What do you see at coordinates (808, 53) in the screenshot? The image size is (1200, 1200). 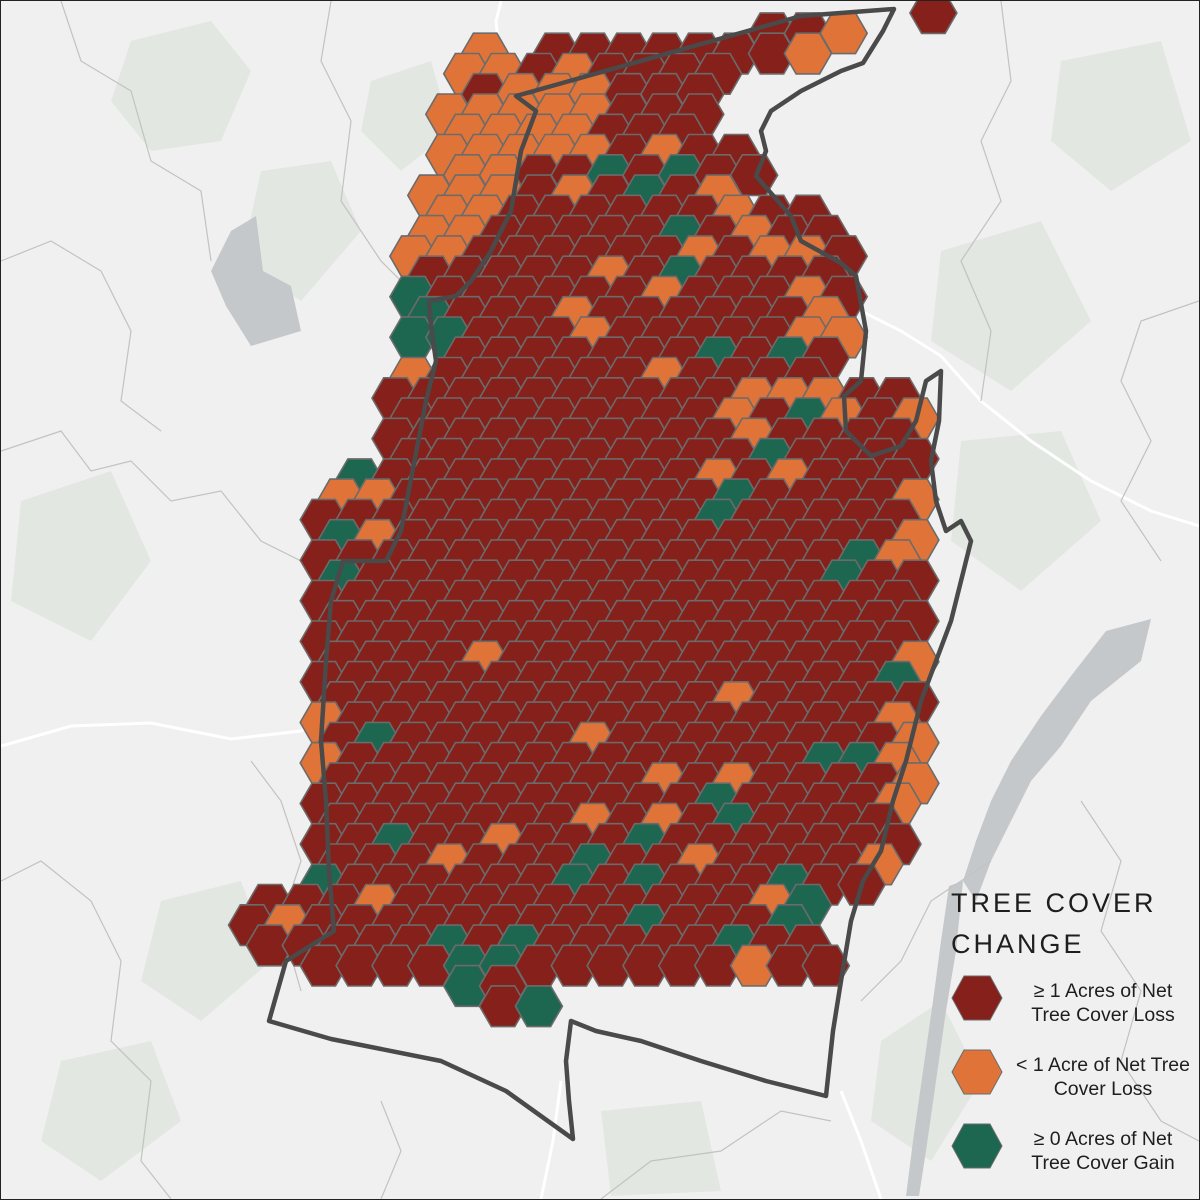 I see `hexbin-net-loss-lt1` at bounding box center [808, 53].